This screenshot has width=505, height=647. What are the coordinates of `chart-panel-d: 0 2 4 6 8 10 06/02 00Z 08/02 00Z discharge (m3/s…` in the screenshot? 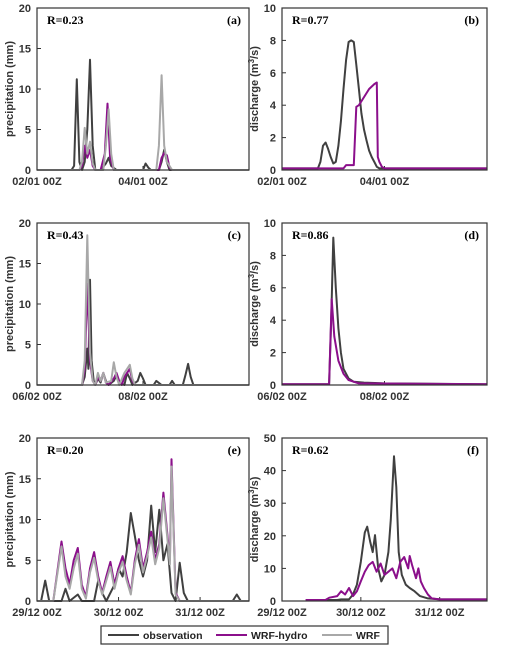 It's located at (367, 310).